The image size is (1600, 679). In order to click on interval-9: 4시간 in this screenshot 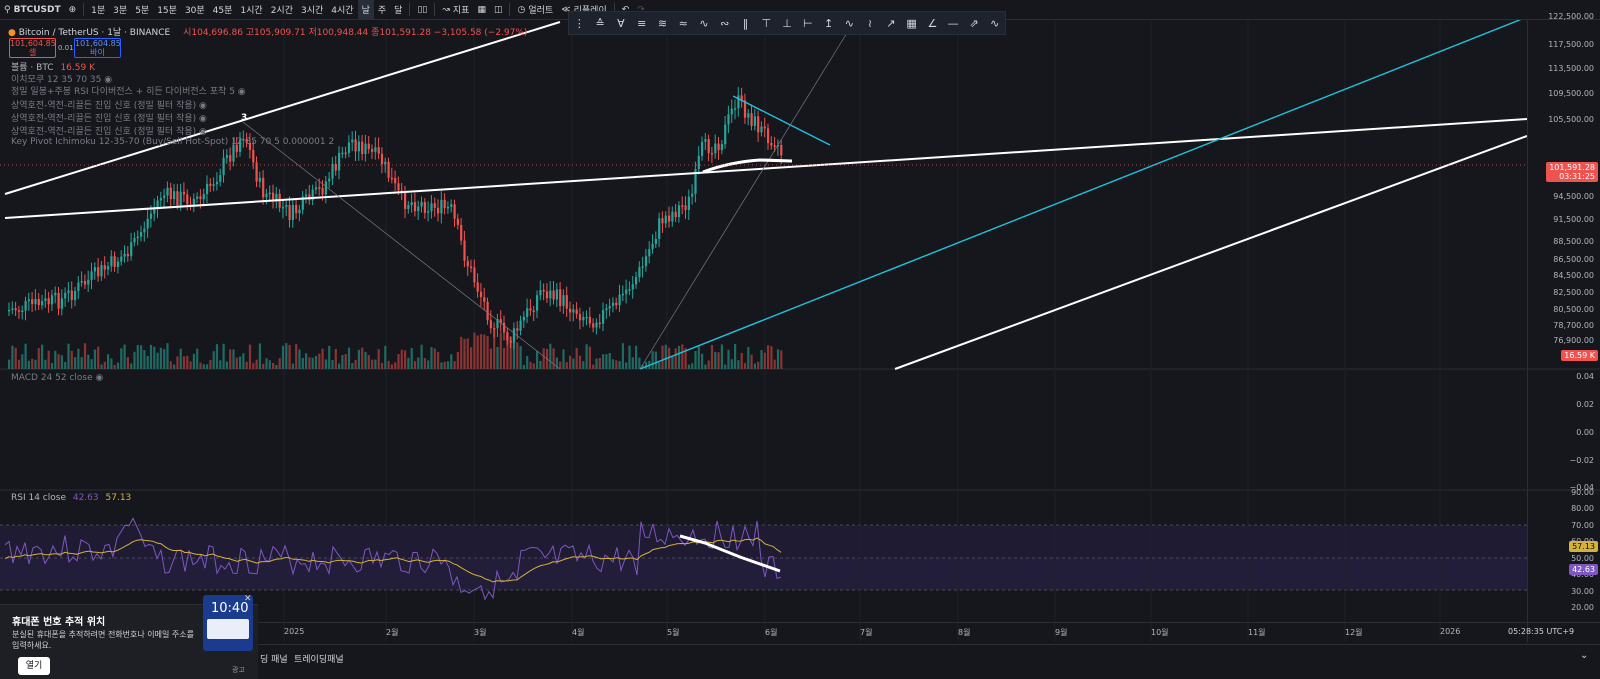, I will do `click(342, 11)`.